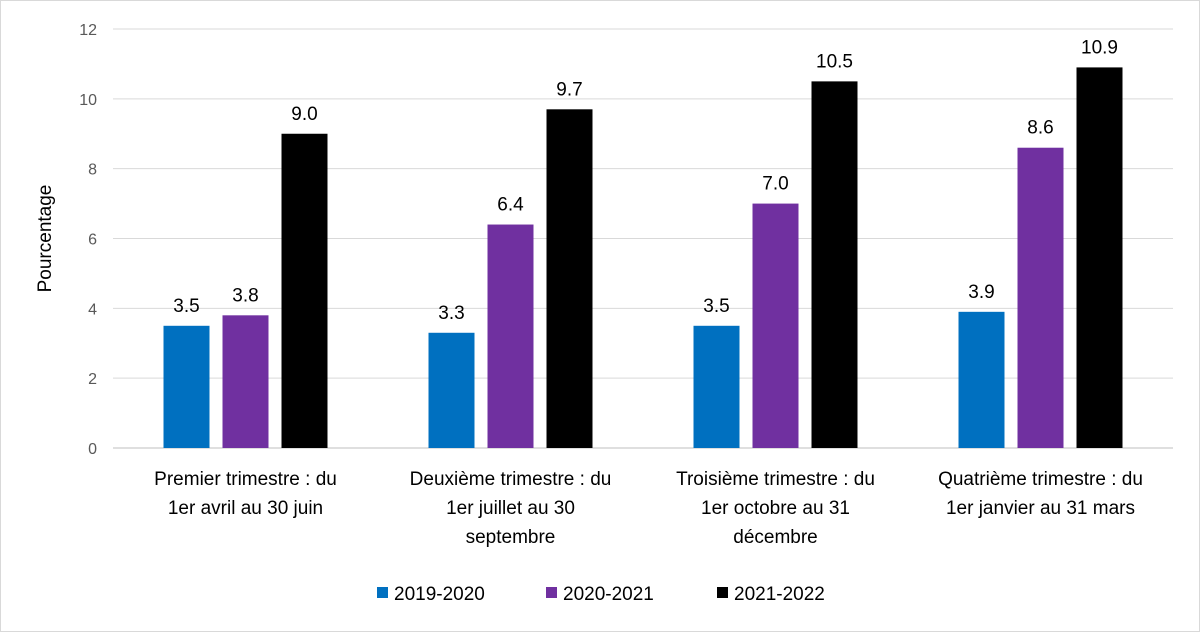 The image size is (1200, 633). What do you see at coordinates (510, 508) in the screenshot?
I see `category-label: 1er juillet au 30` at bounding box center [510, 508].